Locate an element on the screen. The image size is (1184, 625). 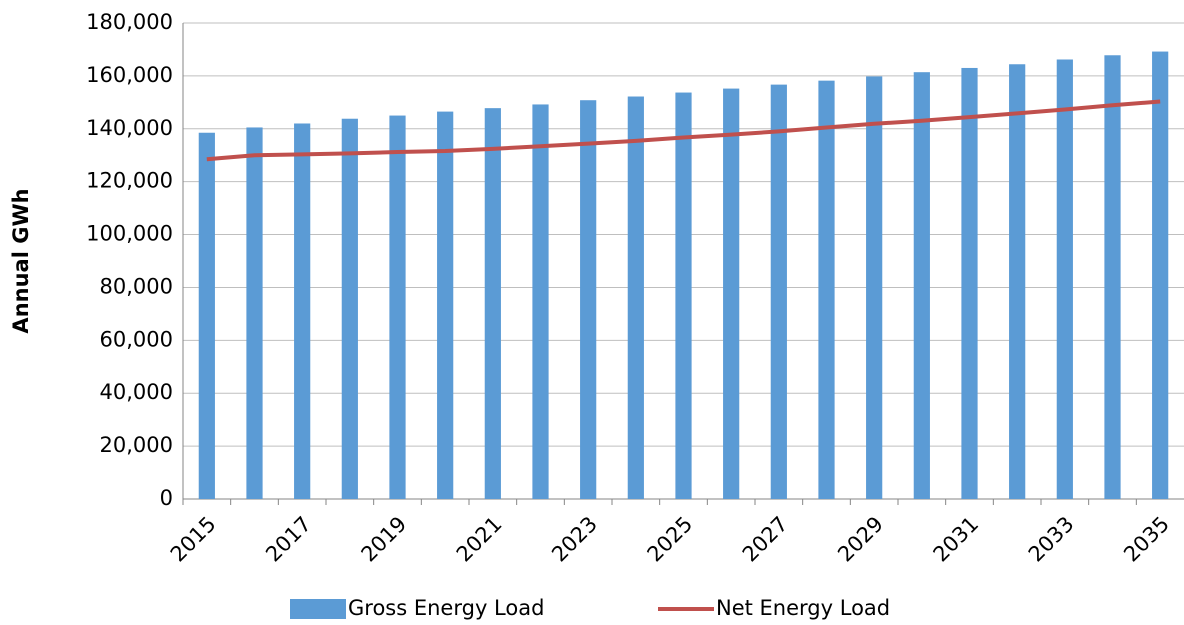
x-tick-label: 2015 is located at coordinates (193, 539).